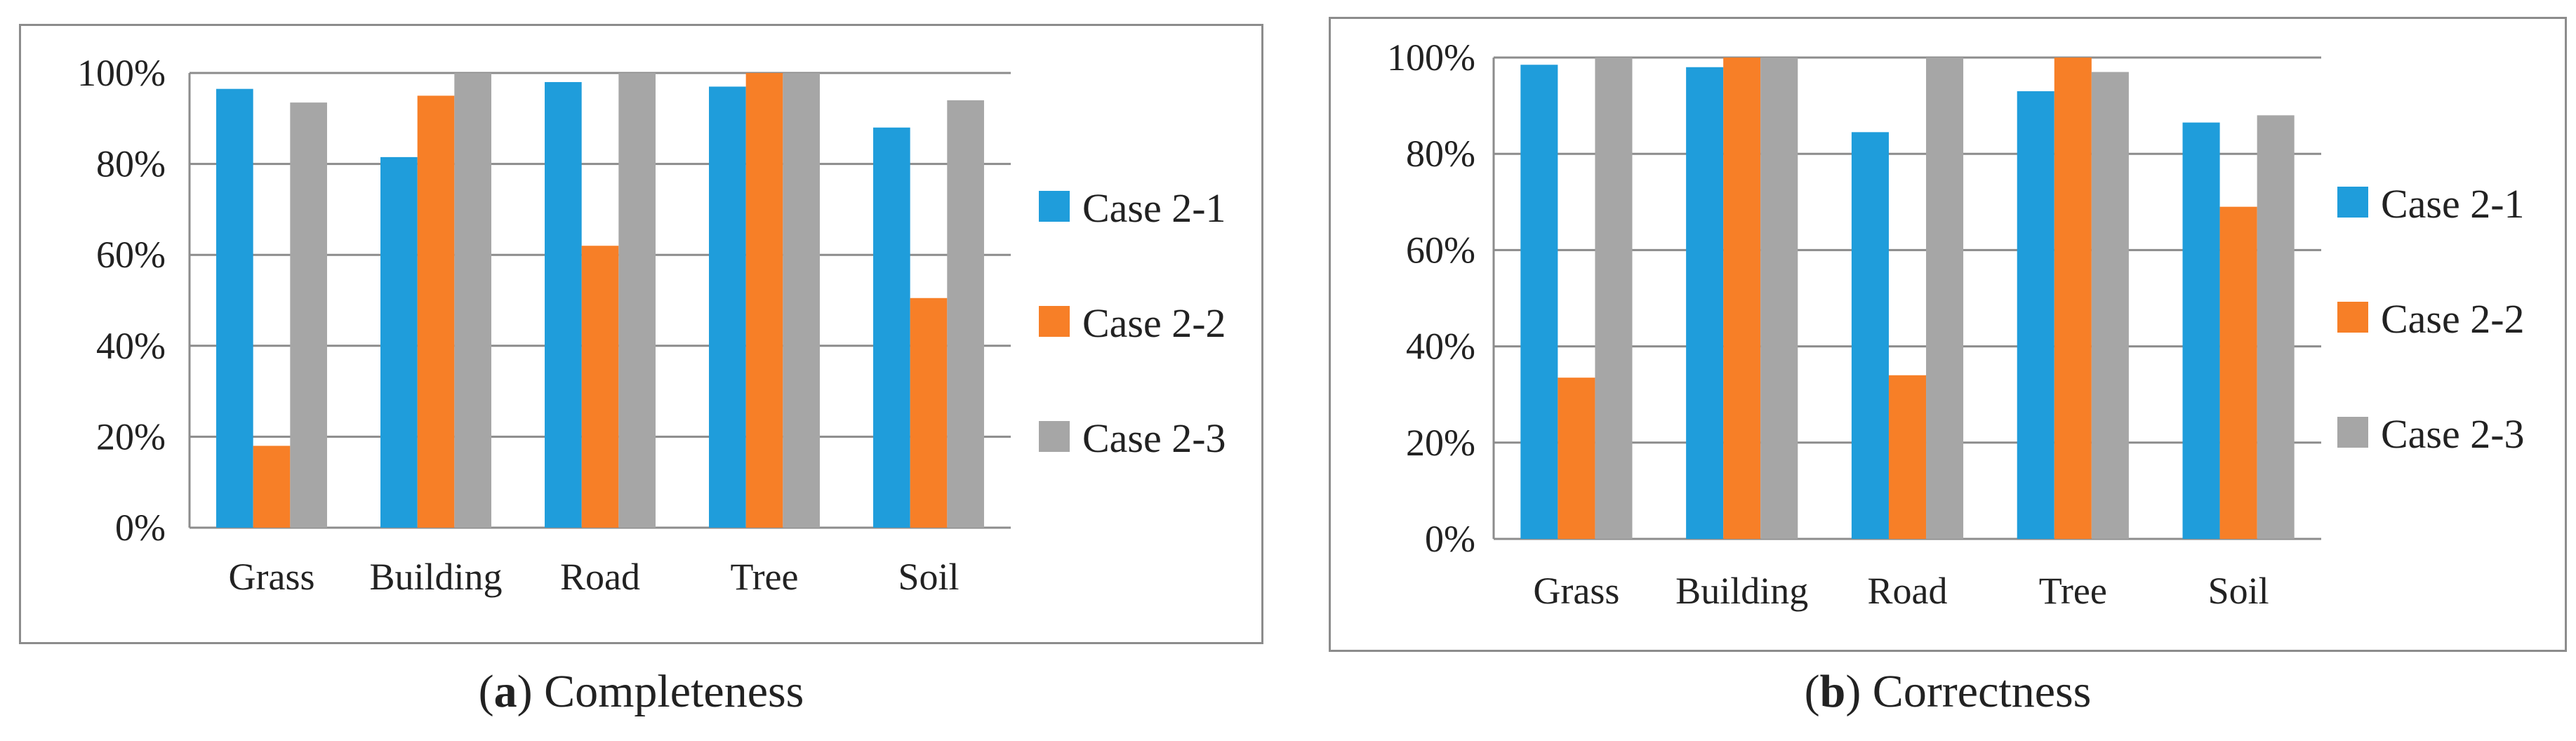 The height and width of the screenshot is (741, 2576). I want to click on caption-completeness: (a) Completeness, so click(641, 691).